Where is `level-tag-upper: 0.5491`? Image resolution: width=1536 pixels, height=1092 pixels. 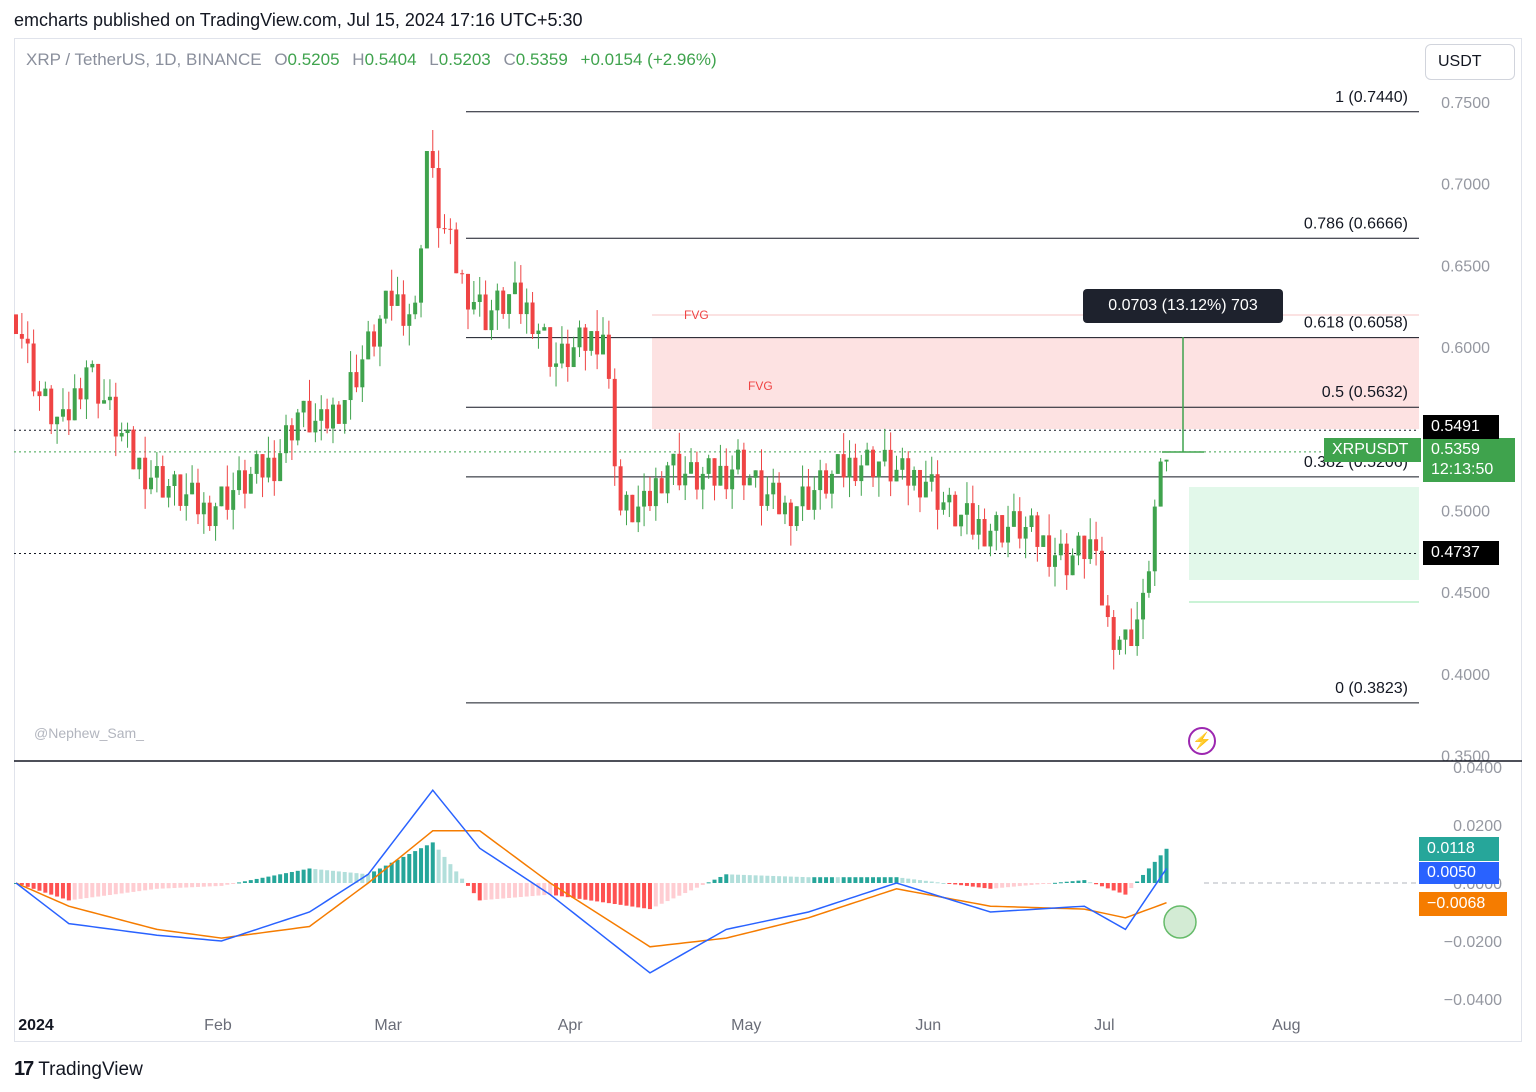 level-tag-upper: 0.5491 is located at coordinates (1461, 427).